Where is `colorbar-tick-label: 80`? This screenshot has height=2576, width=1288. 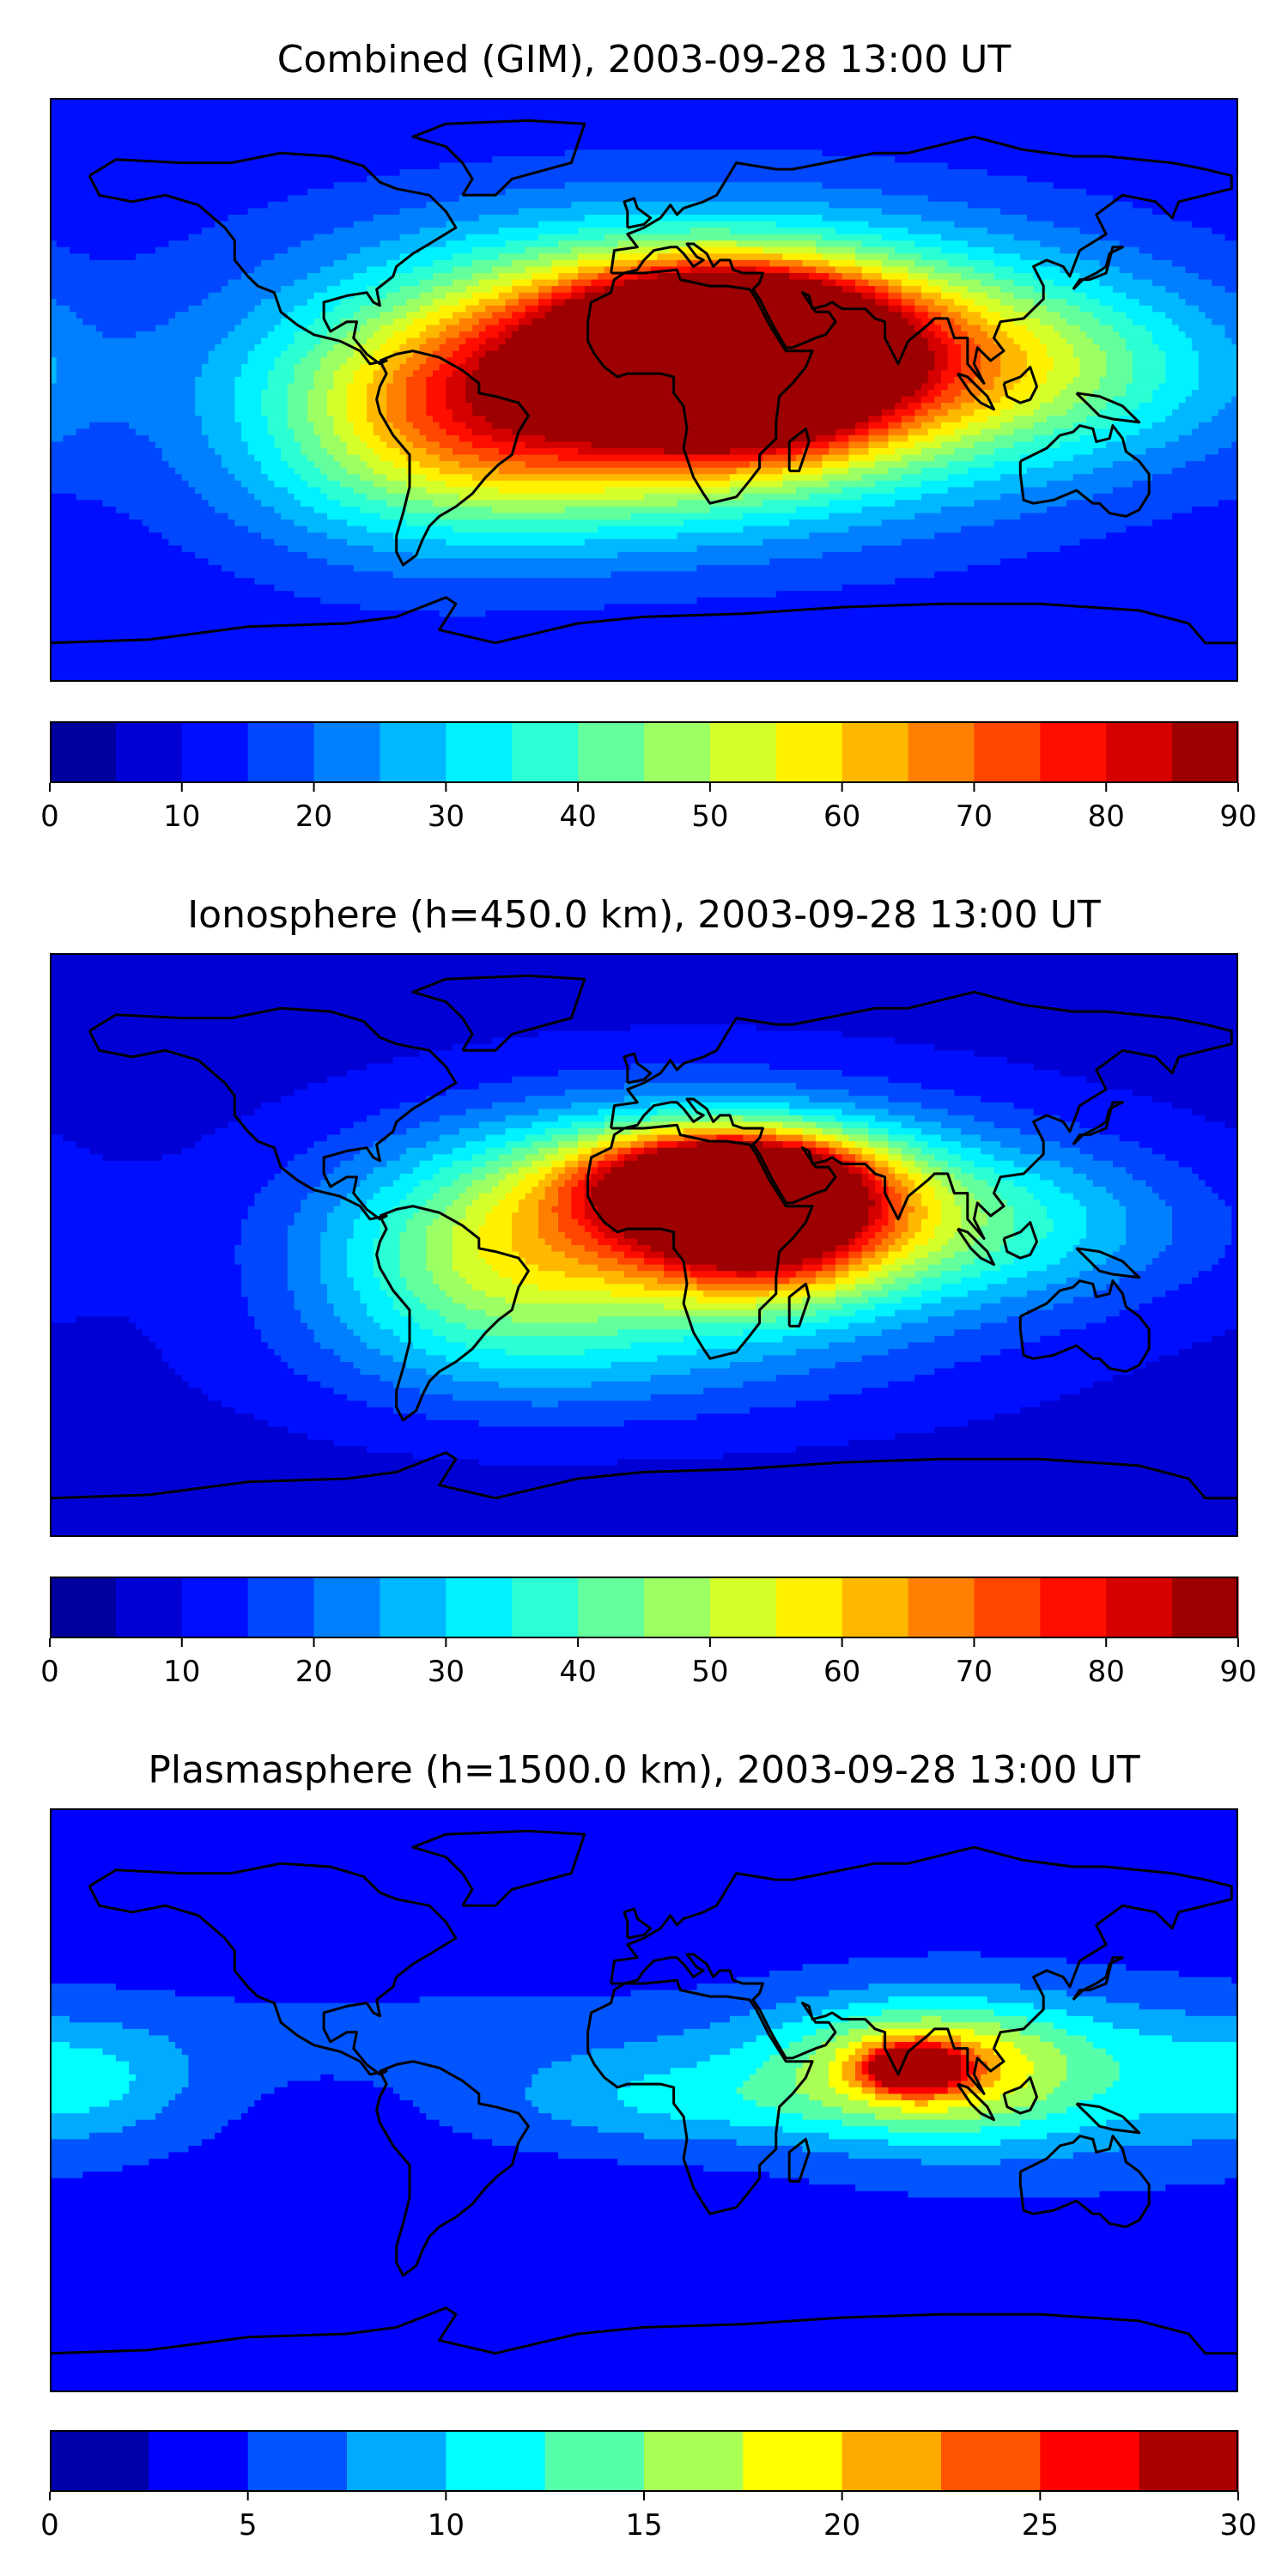
colorbar-tick-label: 80 is located at coordinates (1106, 1672).